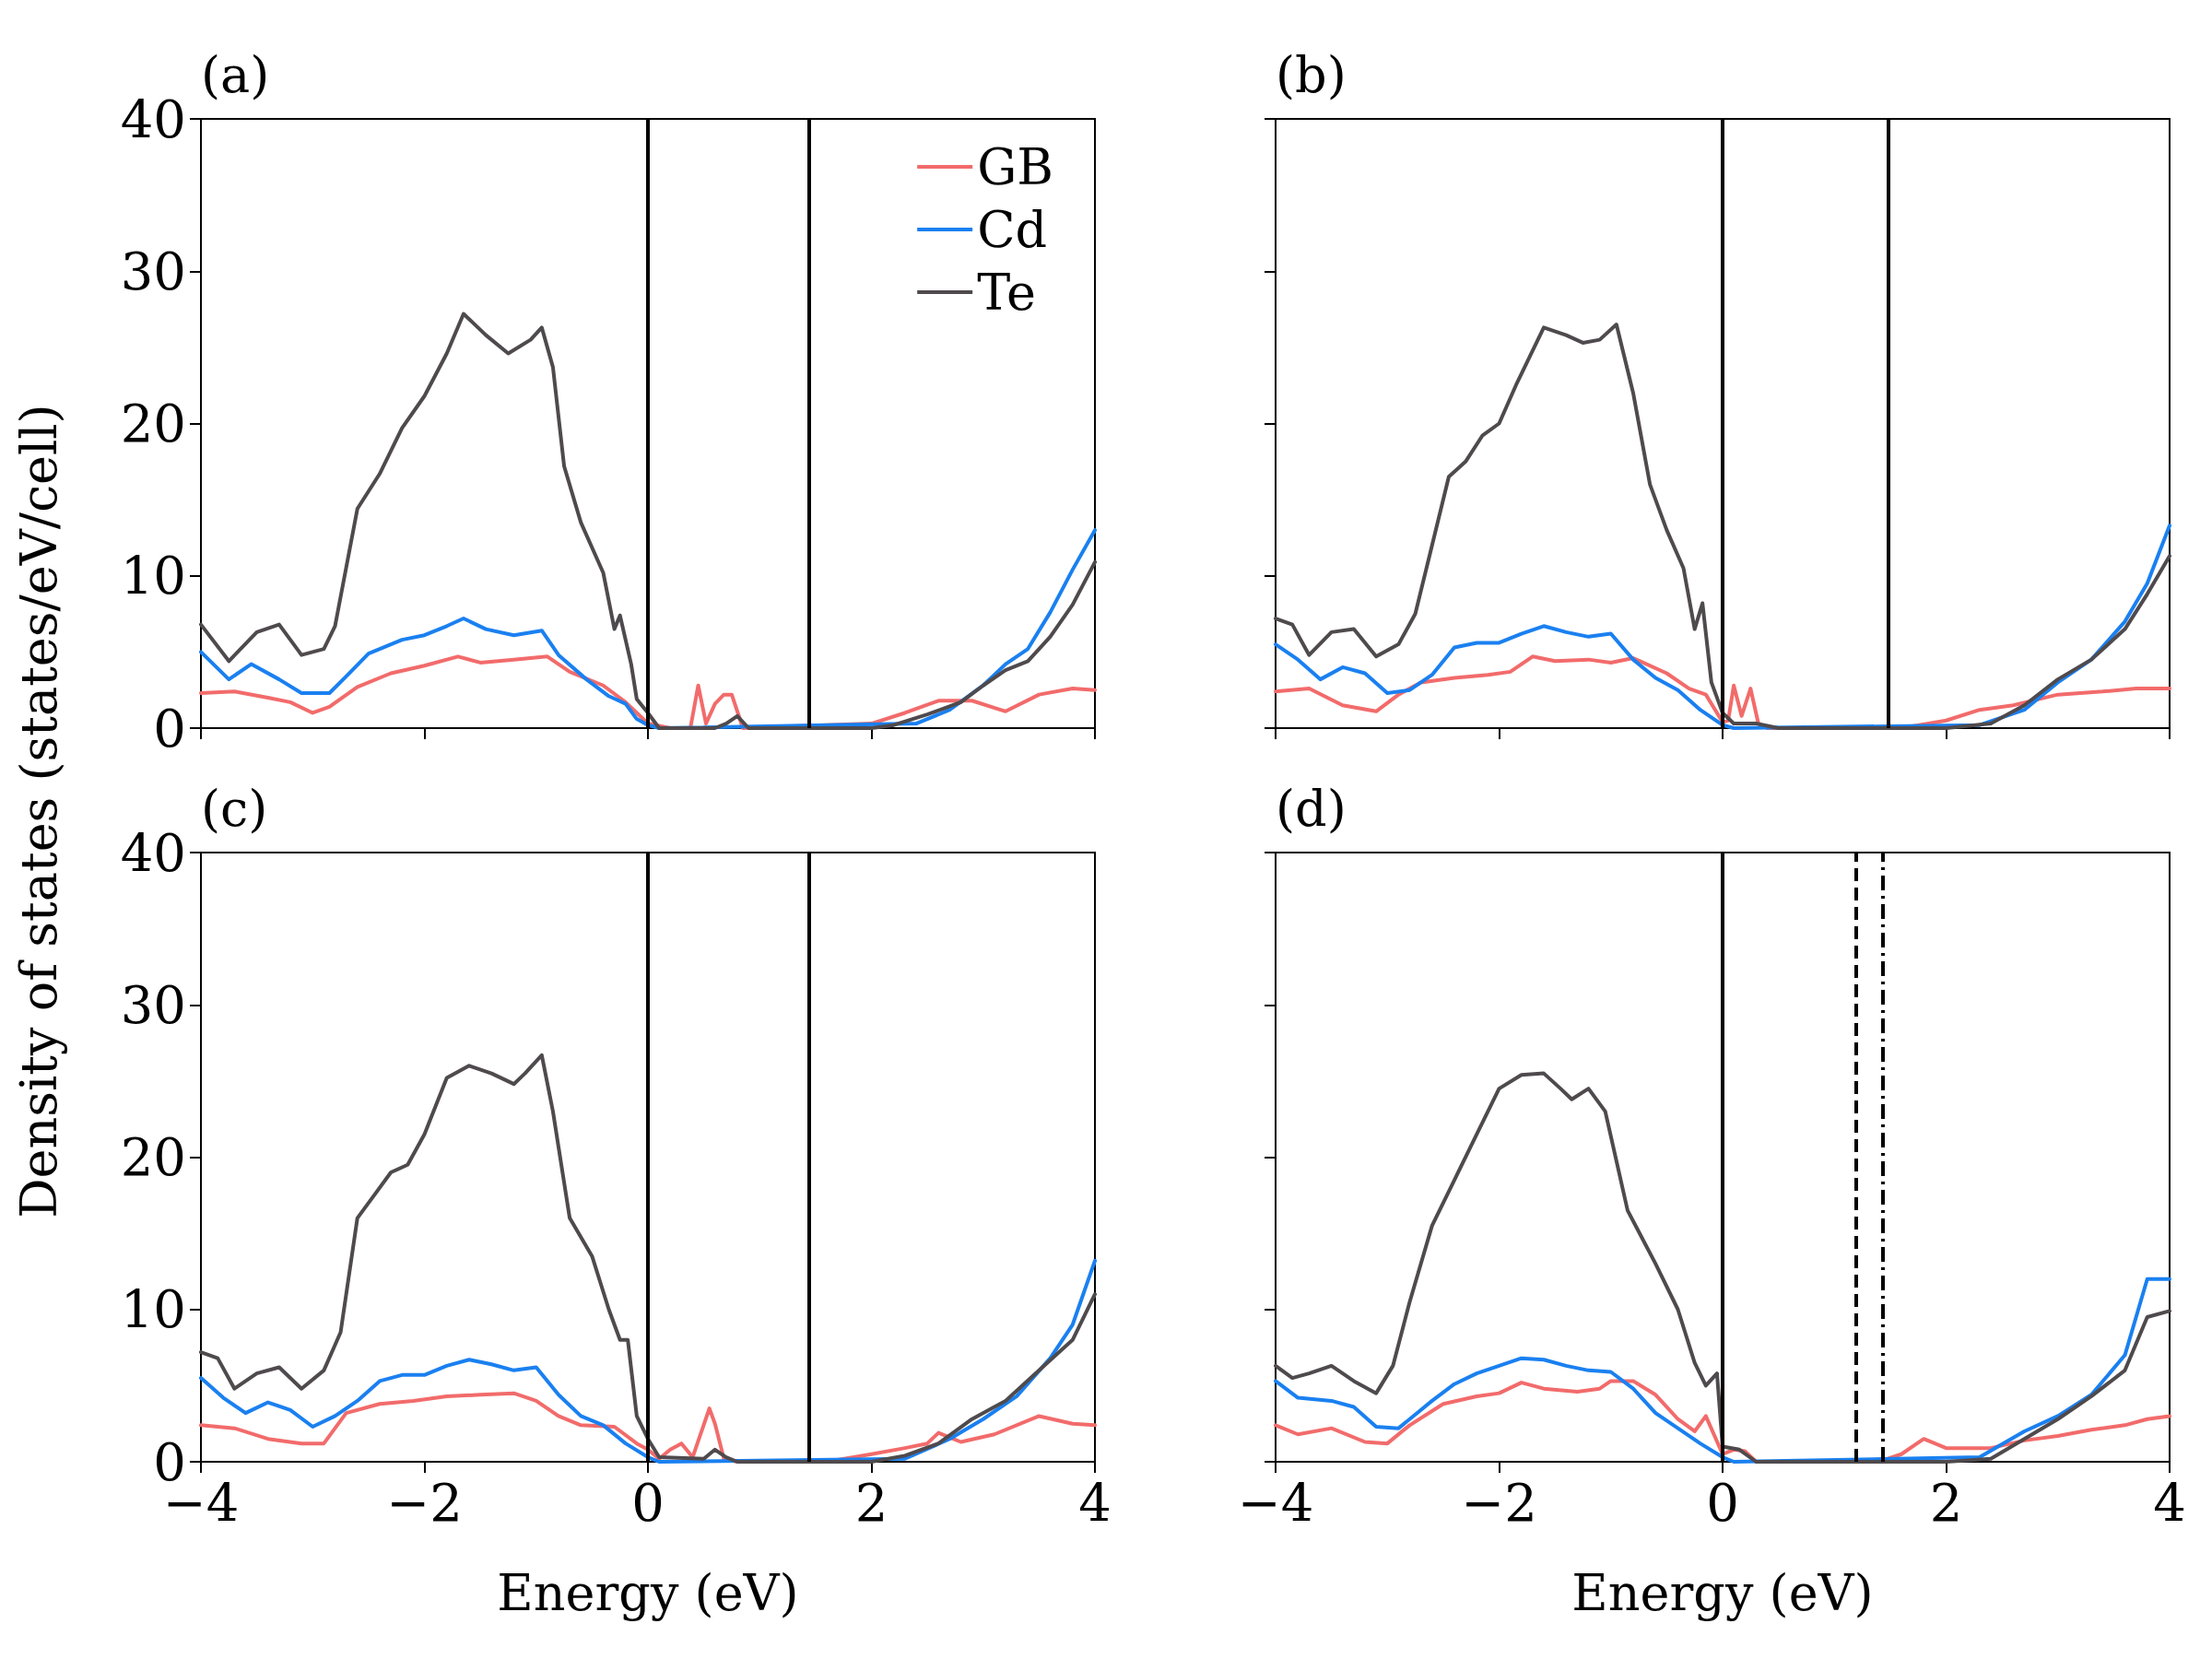  What do you see at coordinates (235, 74) in the screenshot?
I see `chart-title: (a)` at bounding box center [235, 74].